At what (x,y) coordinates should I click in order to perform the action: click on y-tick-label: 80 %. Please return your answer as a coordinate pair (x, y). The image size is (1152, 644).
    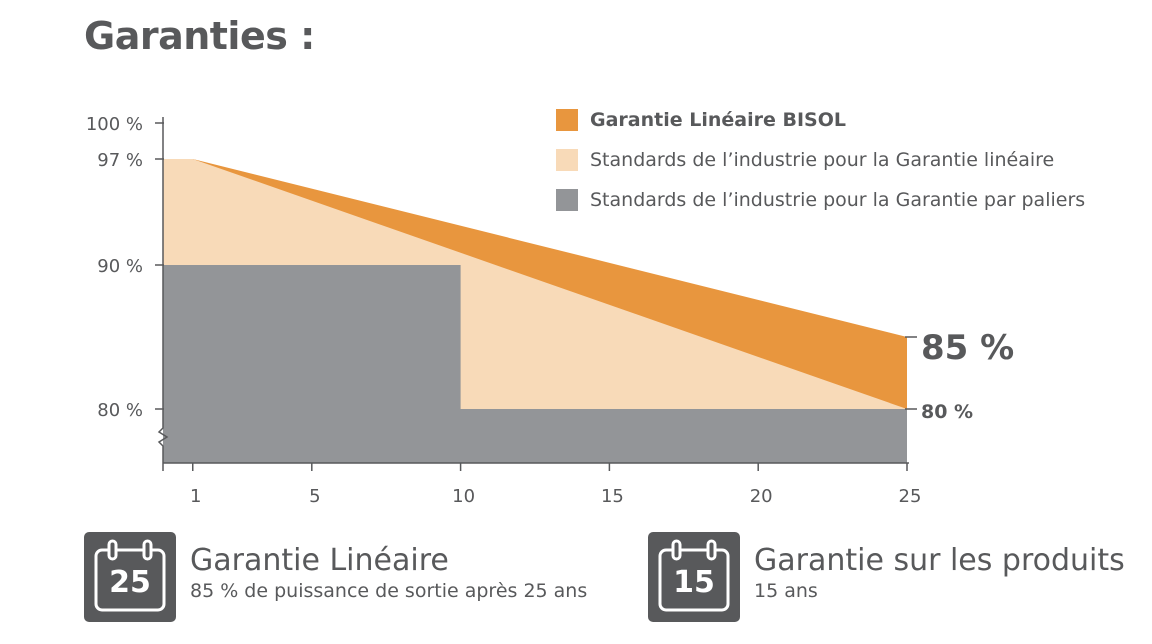
    Looking at the image, I should click on (120, 410).